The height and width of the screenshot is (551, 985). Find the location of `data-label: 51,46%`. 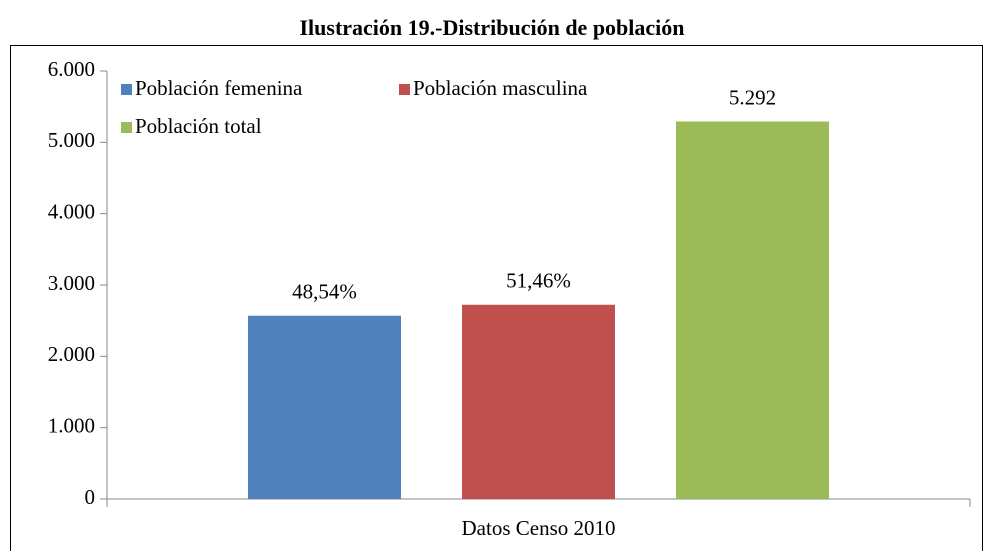

data-label: 51,46% is located at coordinates (538, 281).